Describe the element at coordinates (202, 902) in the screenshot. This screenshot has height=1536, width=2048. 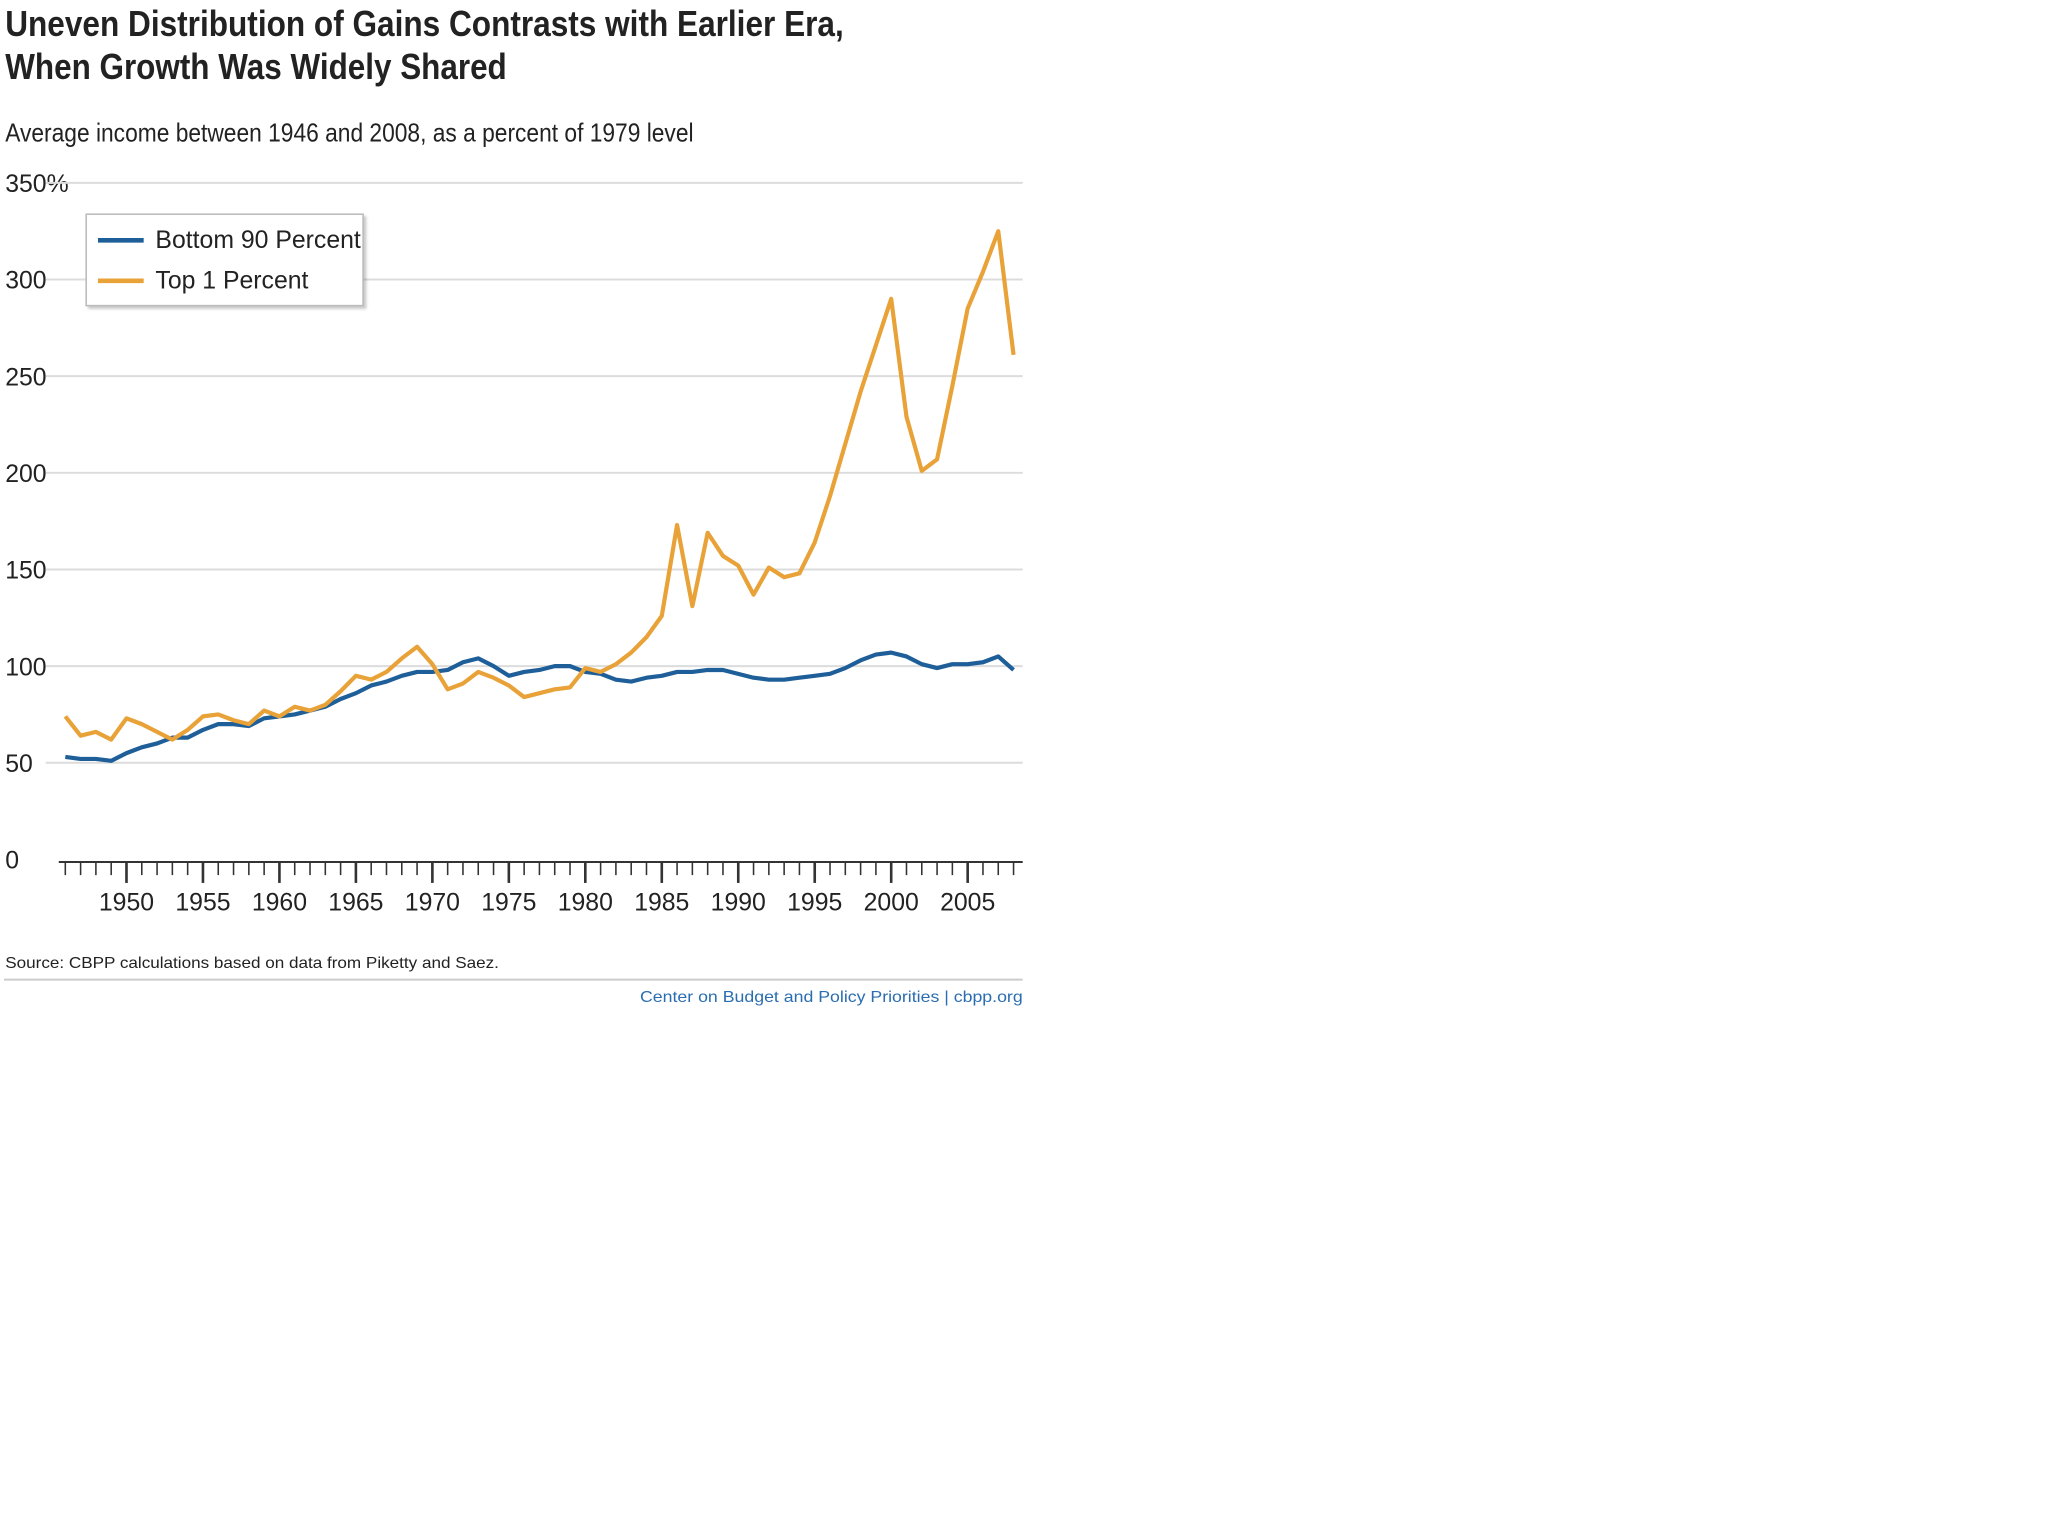
I see `x-tick-label: 1955` at that location.